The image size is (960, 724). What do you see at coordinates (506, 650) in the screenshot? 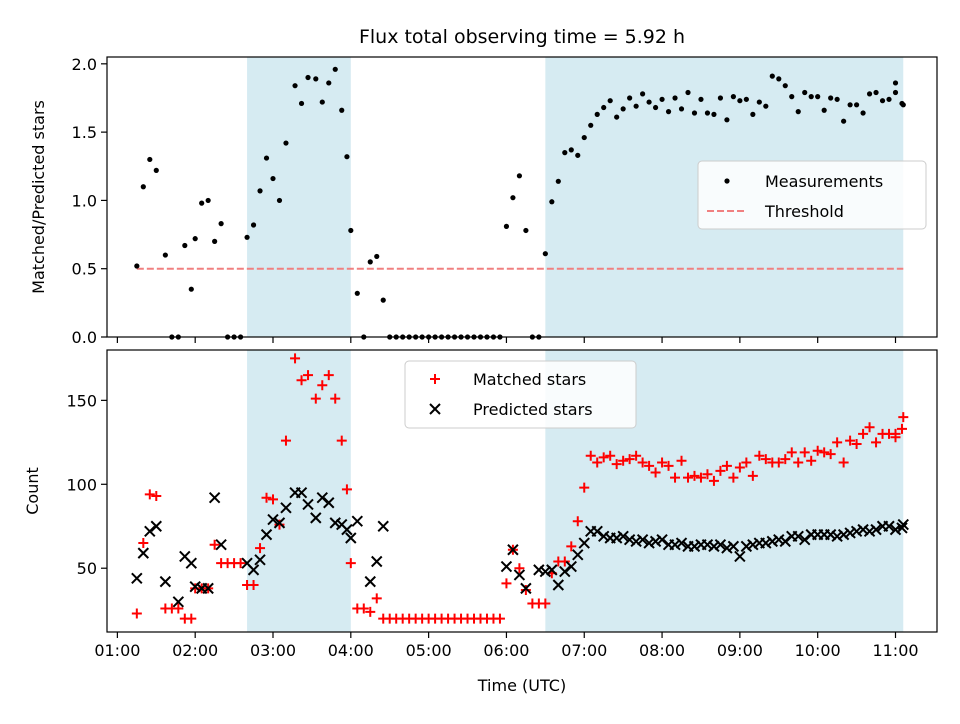
I see `x-tick-label: 06:00` at bounding box center [506, 650].